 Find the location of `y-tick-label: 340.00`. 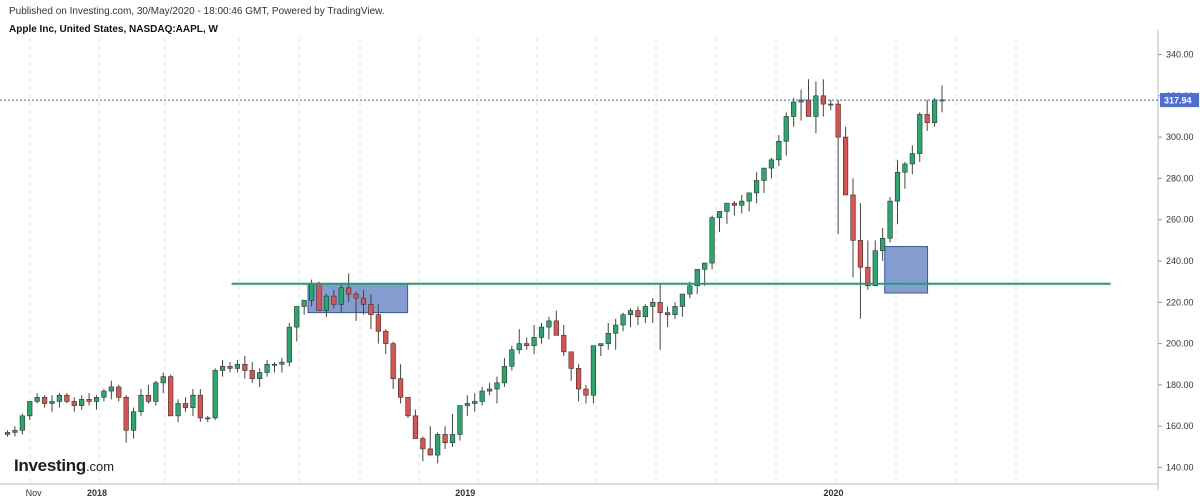

y-tick-label: 340.00 is located at coordinates (1180, 55).